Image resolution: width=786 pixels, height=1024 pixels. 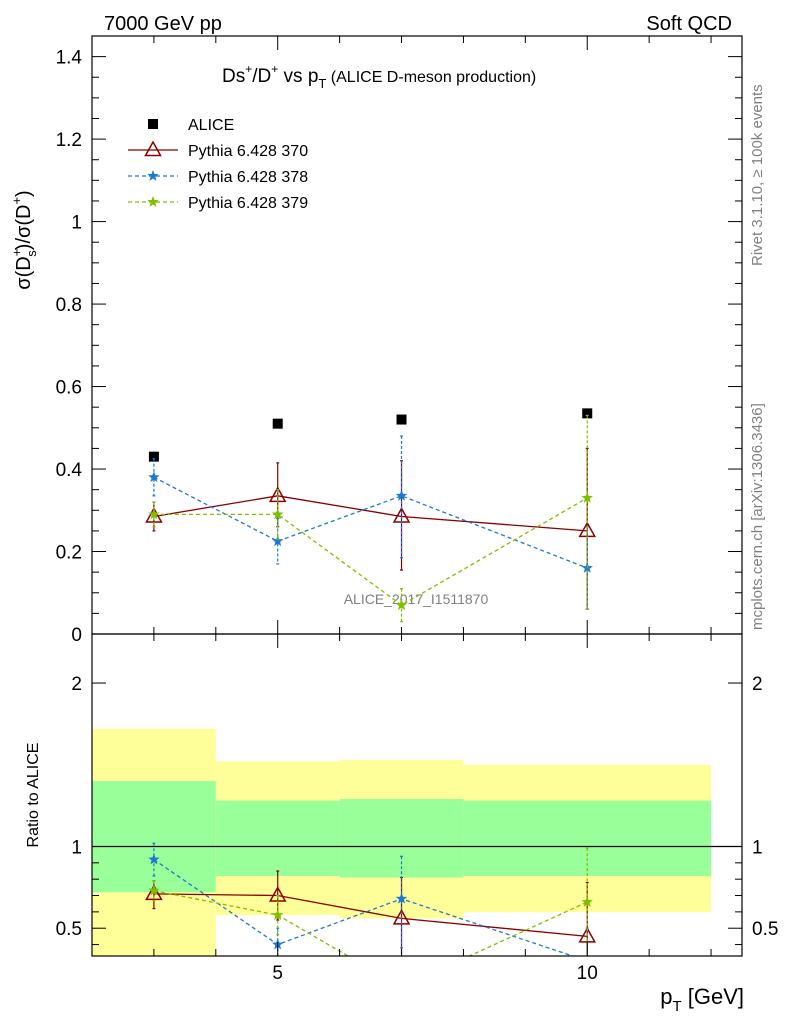 I want to click on x-tick-label: 5, so click(x=277, y=973).